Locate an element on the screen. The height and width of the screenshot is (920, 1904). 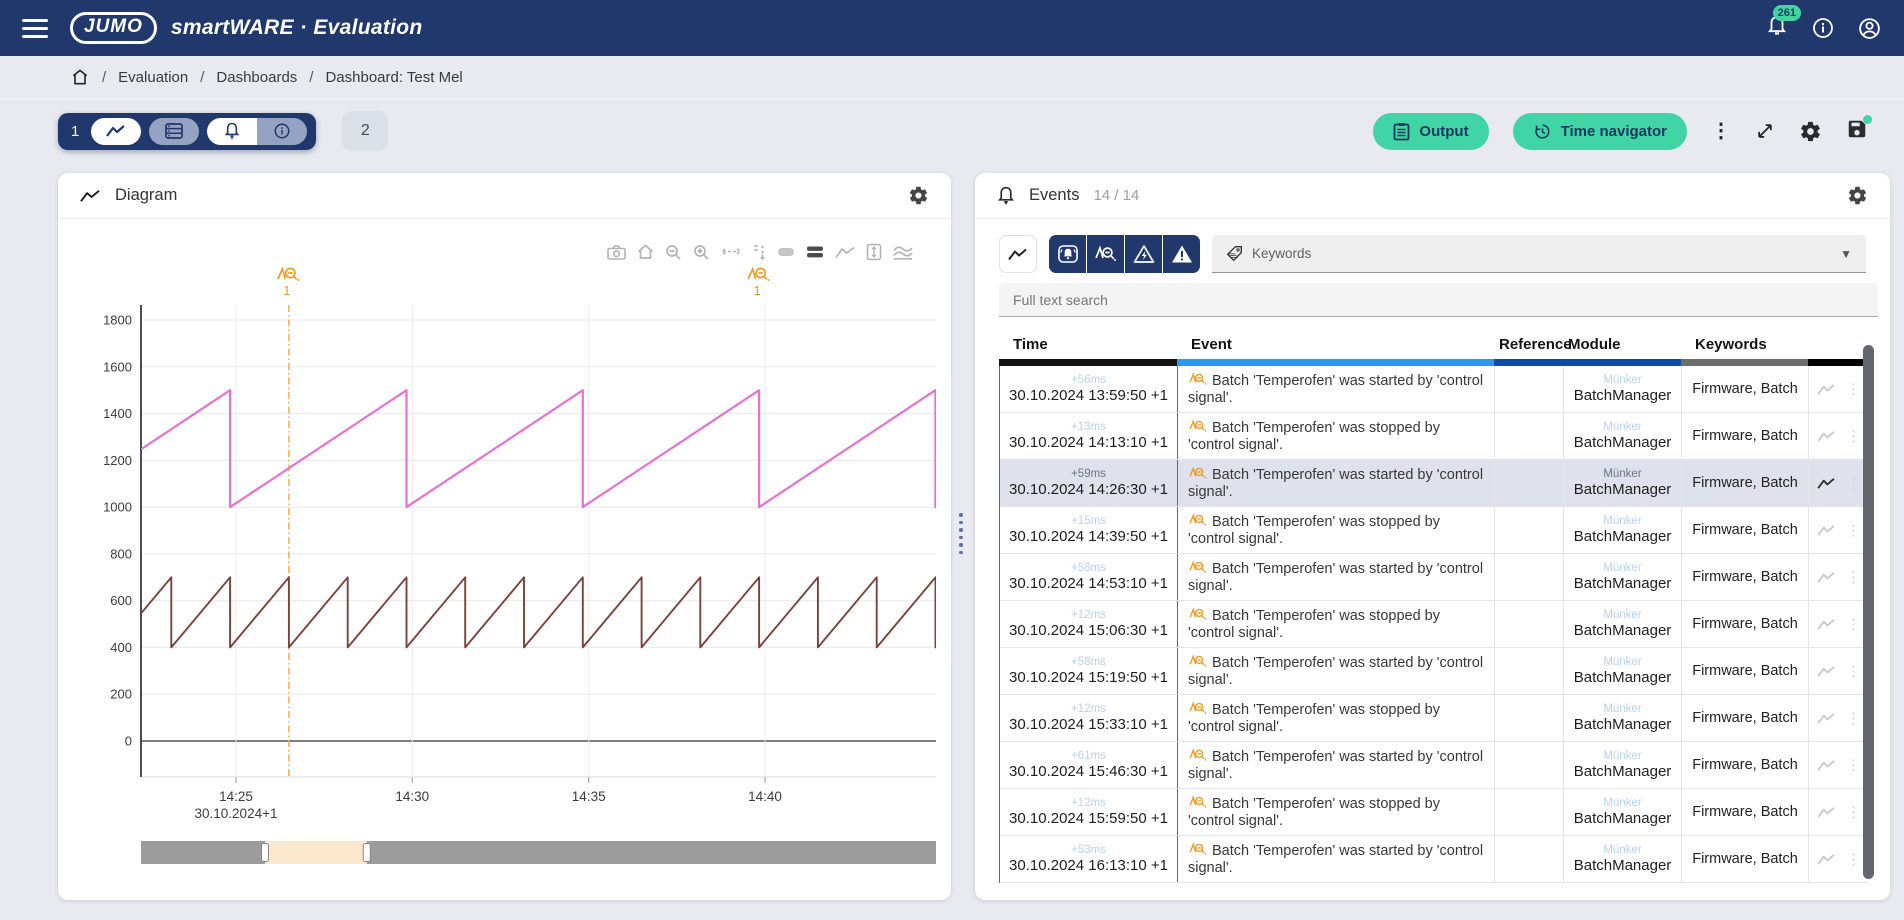
event-ms-offset: +13ms is located at coordinates (1088, 427).